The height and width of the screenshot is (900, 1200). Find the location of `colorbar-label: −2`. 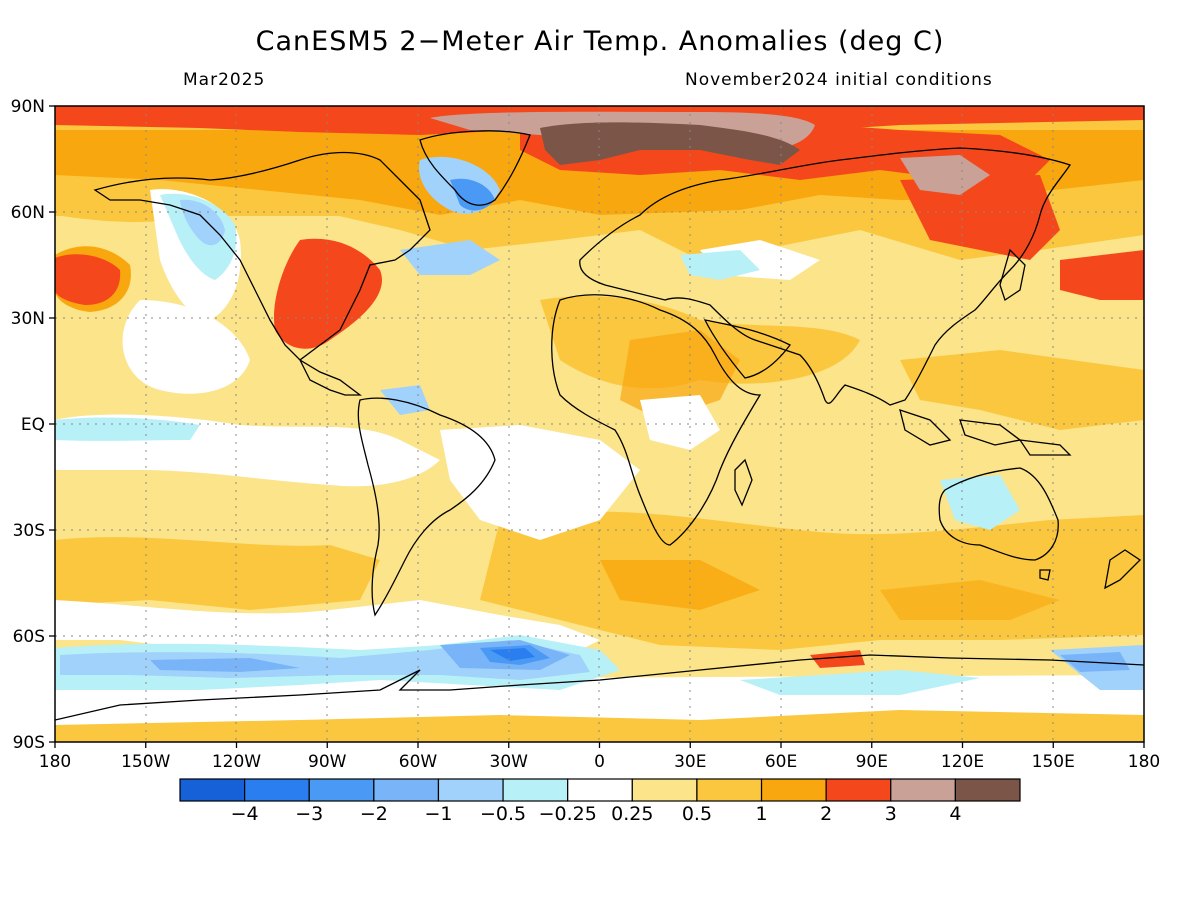

colorbar-label: −2 is located at coordinates (374, 814).